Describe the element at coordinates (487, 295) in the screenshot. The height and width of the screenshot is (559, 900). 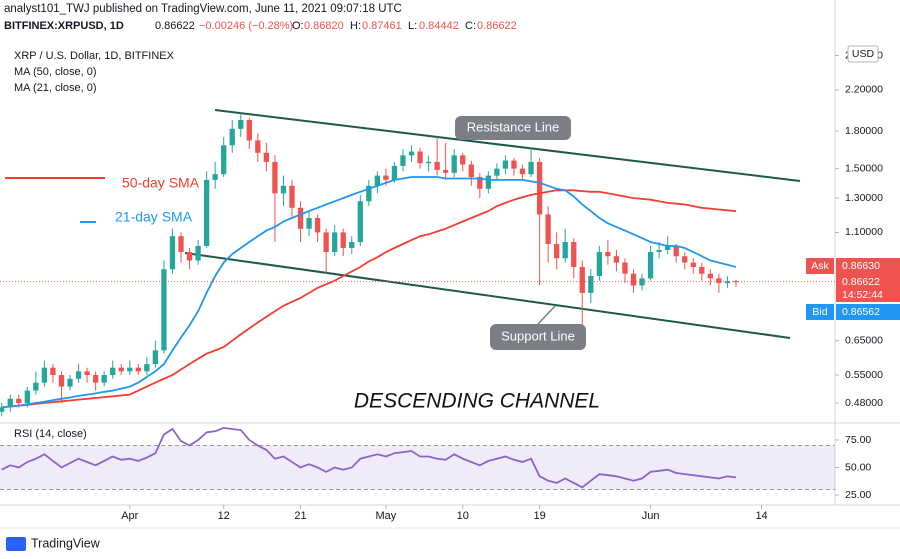
I see `support-line` at that location.